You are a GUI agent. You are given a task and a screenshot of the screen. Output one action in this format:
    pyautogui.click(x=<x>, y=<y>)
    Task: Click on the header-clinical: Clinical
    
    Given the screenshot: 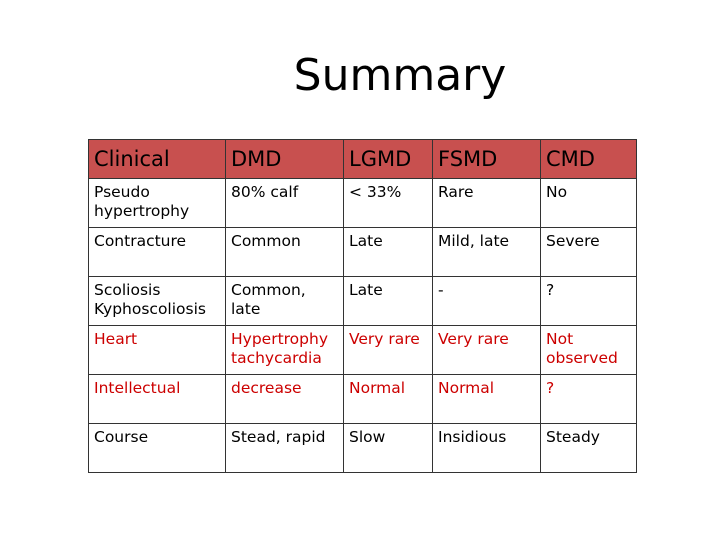 What is the action you would take?
    pyautogui.click(x=157, y=159)
    